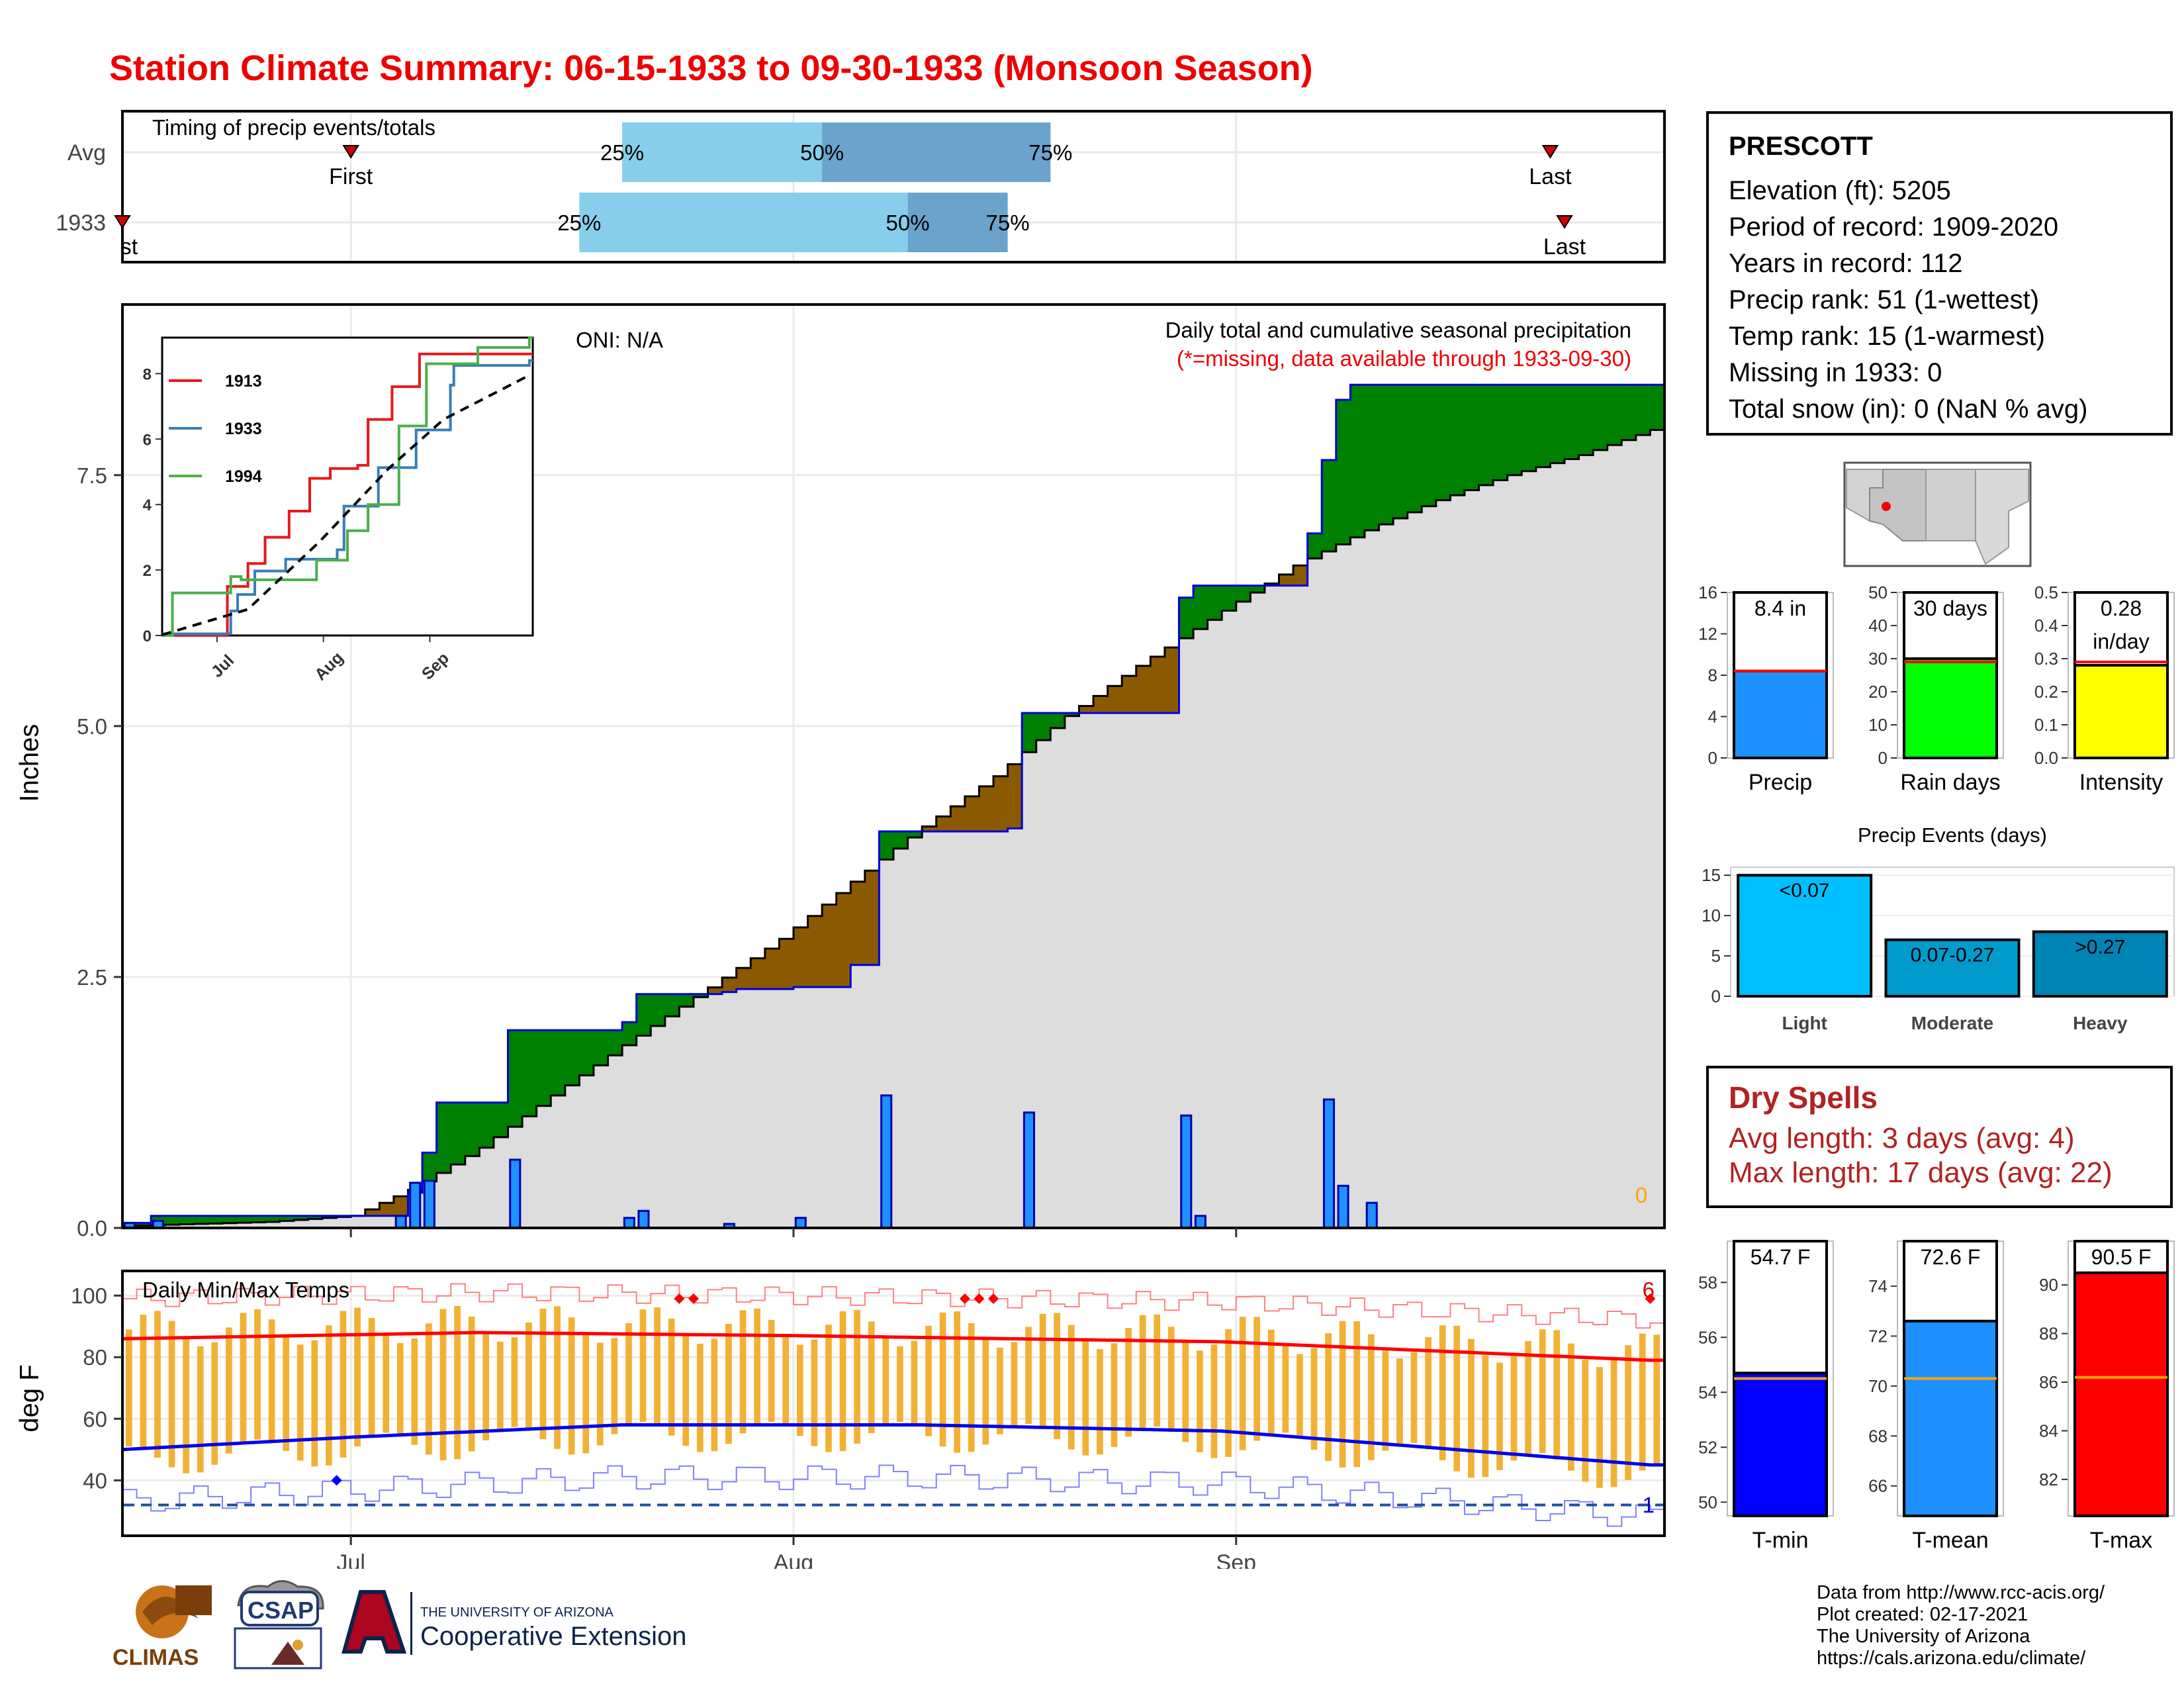 The width and height of the screenshot is (2184, 1688). Describe the element at coordinates (744, 222) in the screenshot. I see `timing-q25-q50-bar` at that location.